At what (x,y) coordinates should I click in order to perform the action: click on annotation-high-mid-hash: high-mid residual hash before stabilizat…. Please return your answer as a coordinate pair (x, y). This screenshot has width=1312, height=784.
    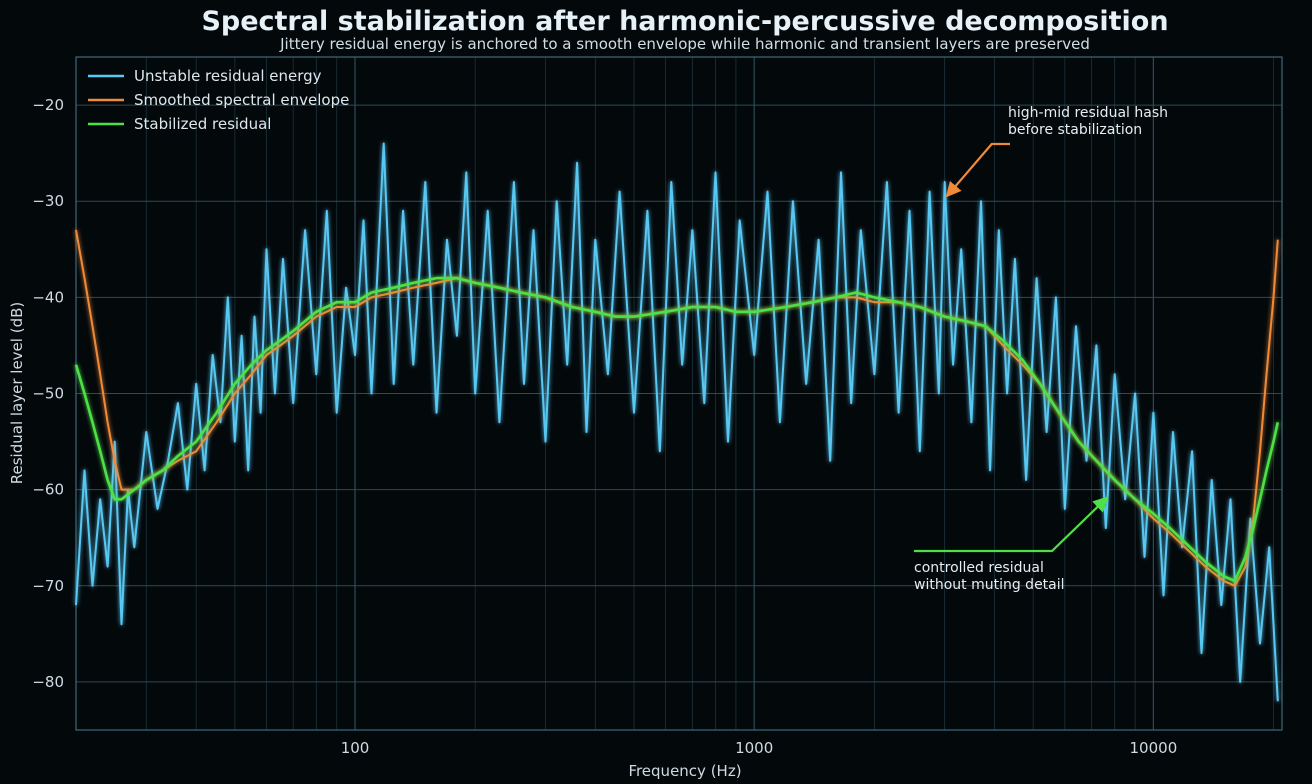
    Looking at the image, I should click on (1056, 151).